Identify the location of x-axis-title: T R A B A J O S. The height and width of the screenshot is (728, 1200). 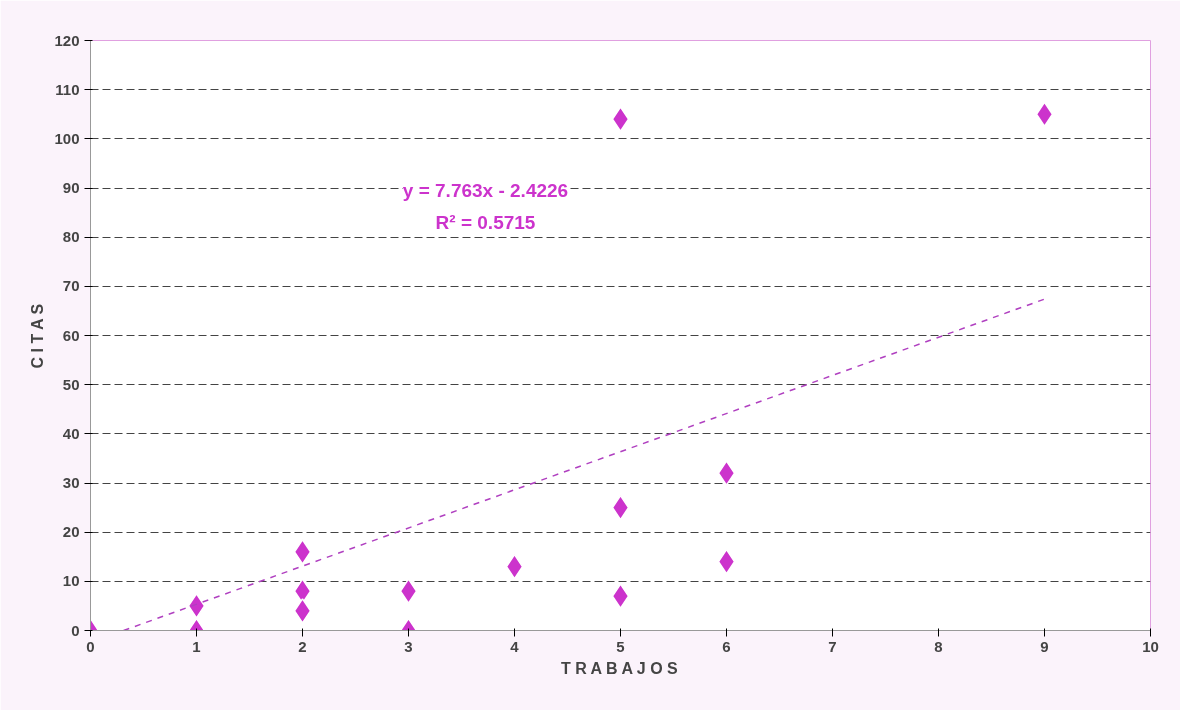
(619, 668).